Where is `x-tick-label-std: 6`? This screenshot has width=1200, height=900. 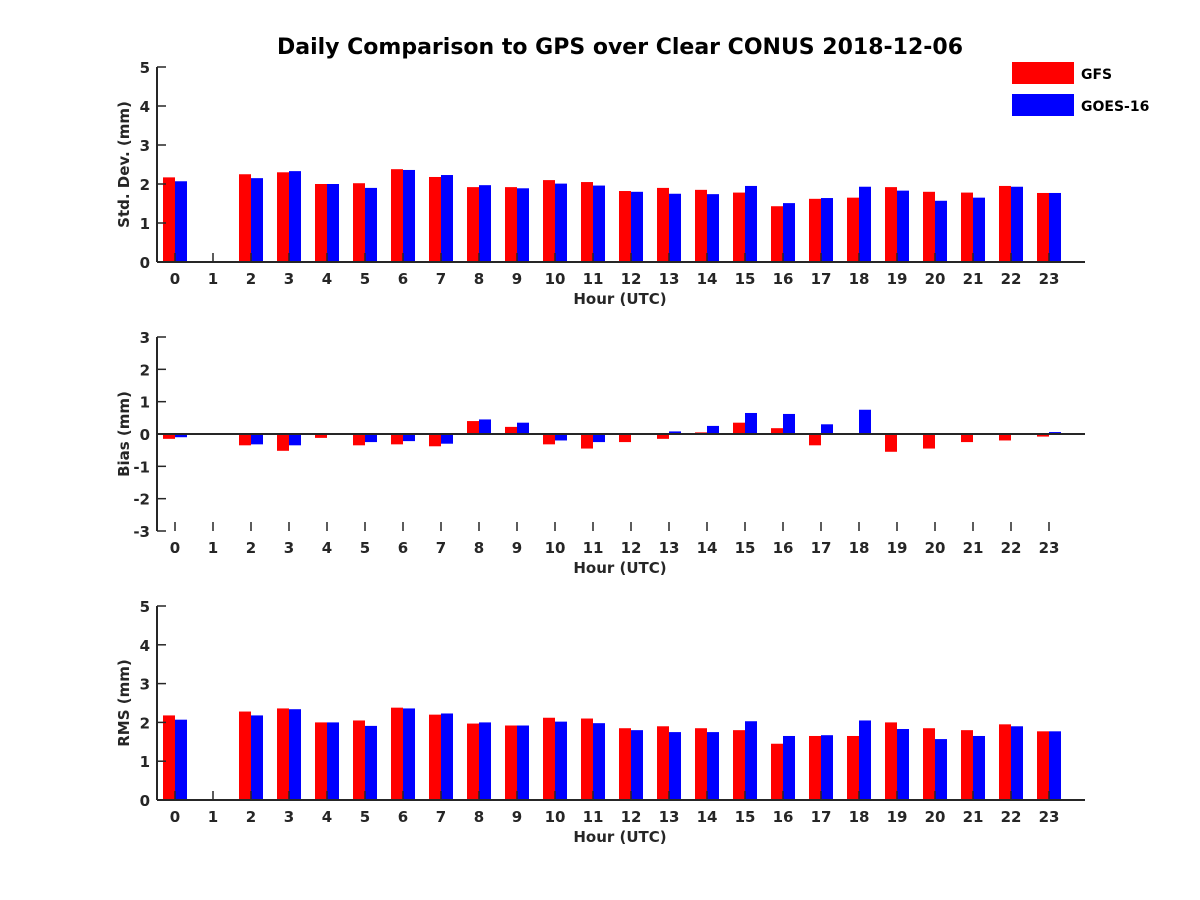
x-tick-label-std: 6 is located at coordinates (403, 279).